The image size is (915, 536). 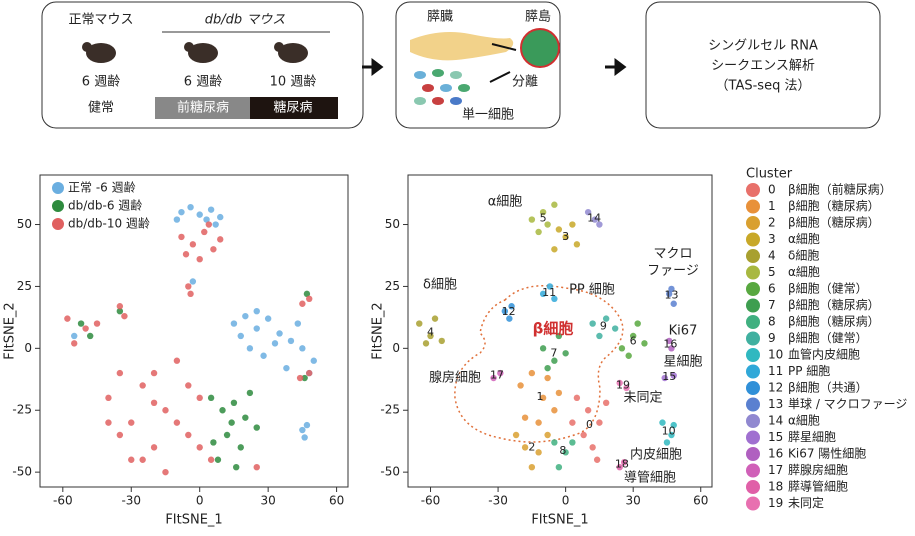 What do you see at coordinates (10, 330) in the screenshot?
I see `y-axis-label: FItSNE_2` at bounding box center [10, 330].